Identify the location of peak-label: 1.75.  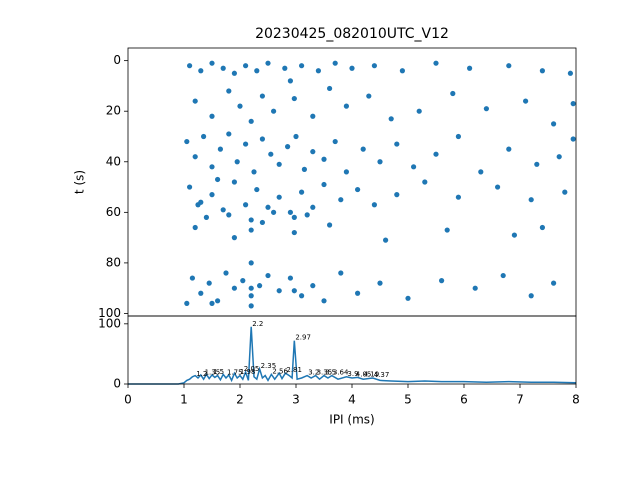
(235, 373).